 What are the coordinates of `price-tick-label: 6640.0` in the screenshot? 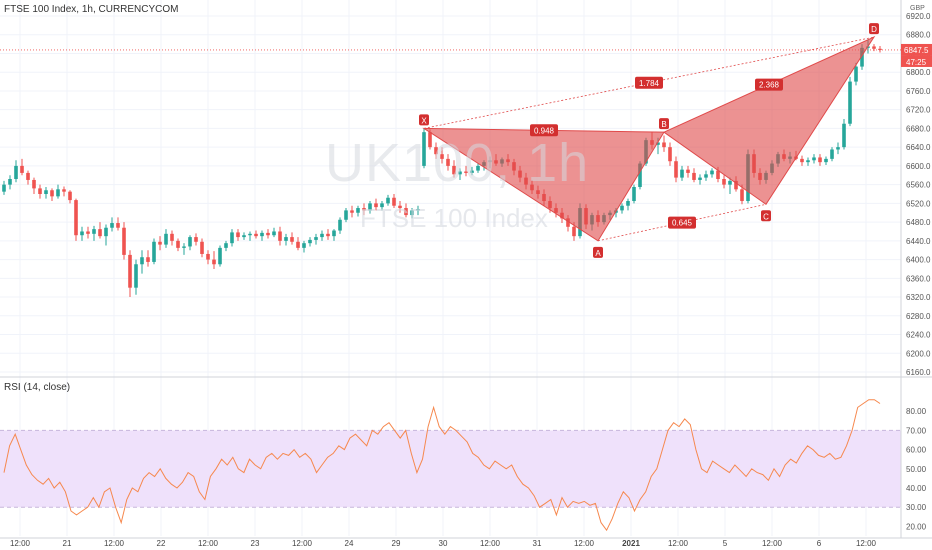 It's located at (918, 147).